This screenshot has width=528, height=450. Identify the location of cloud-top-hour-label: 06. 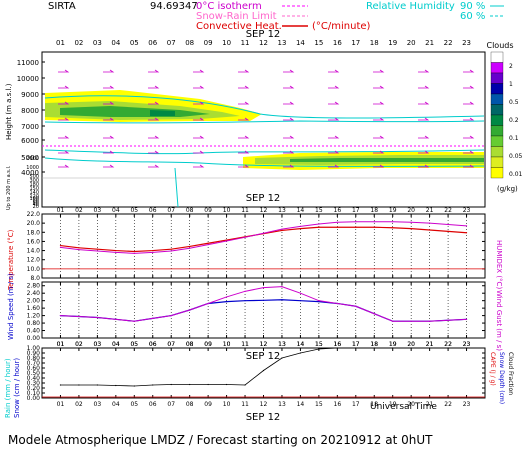
(152, 43).